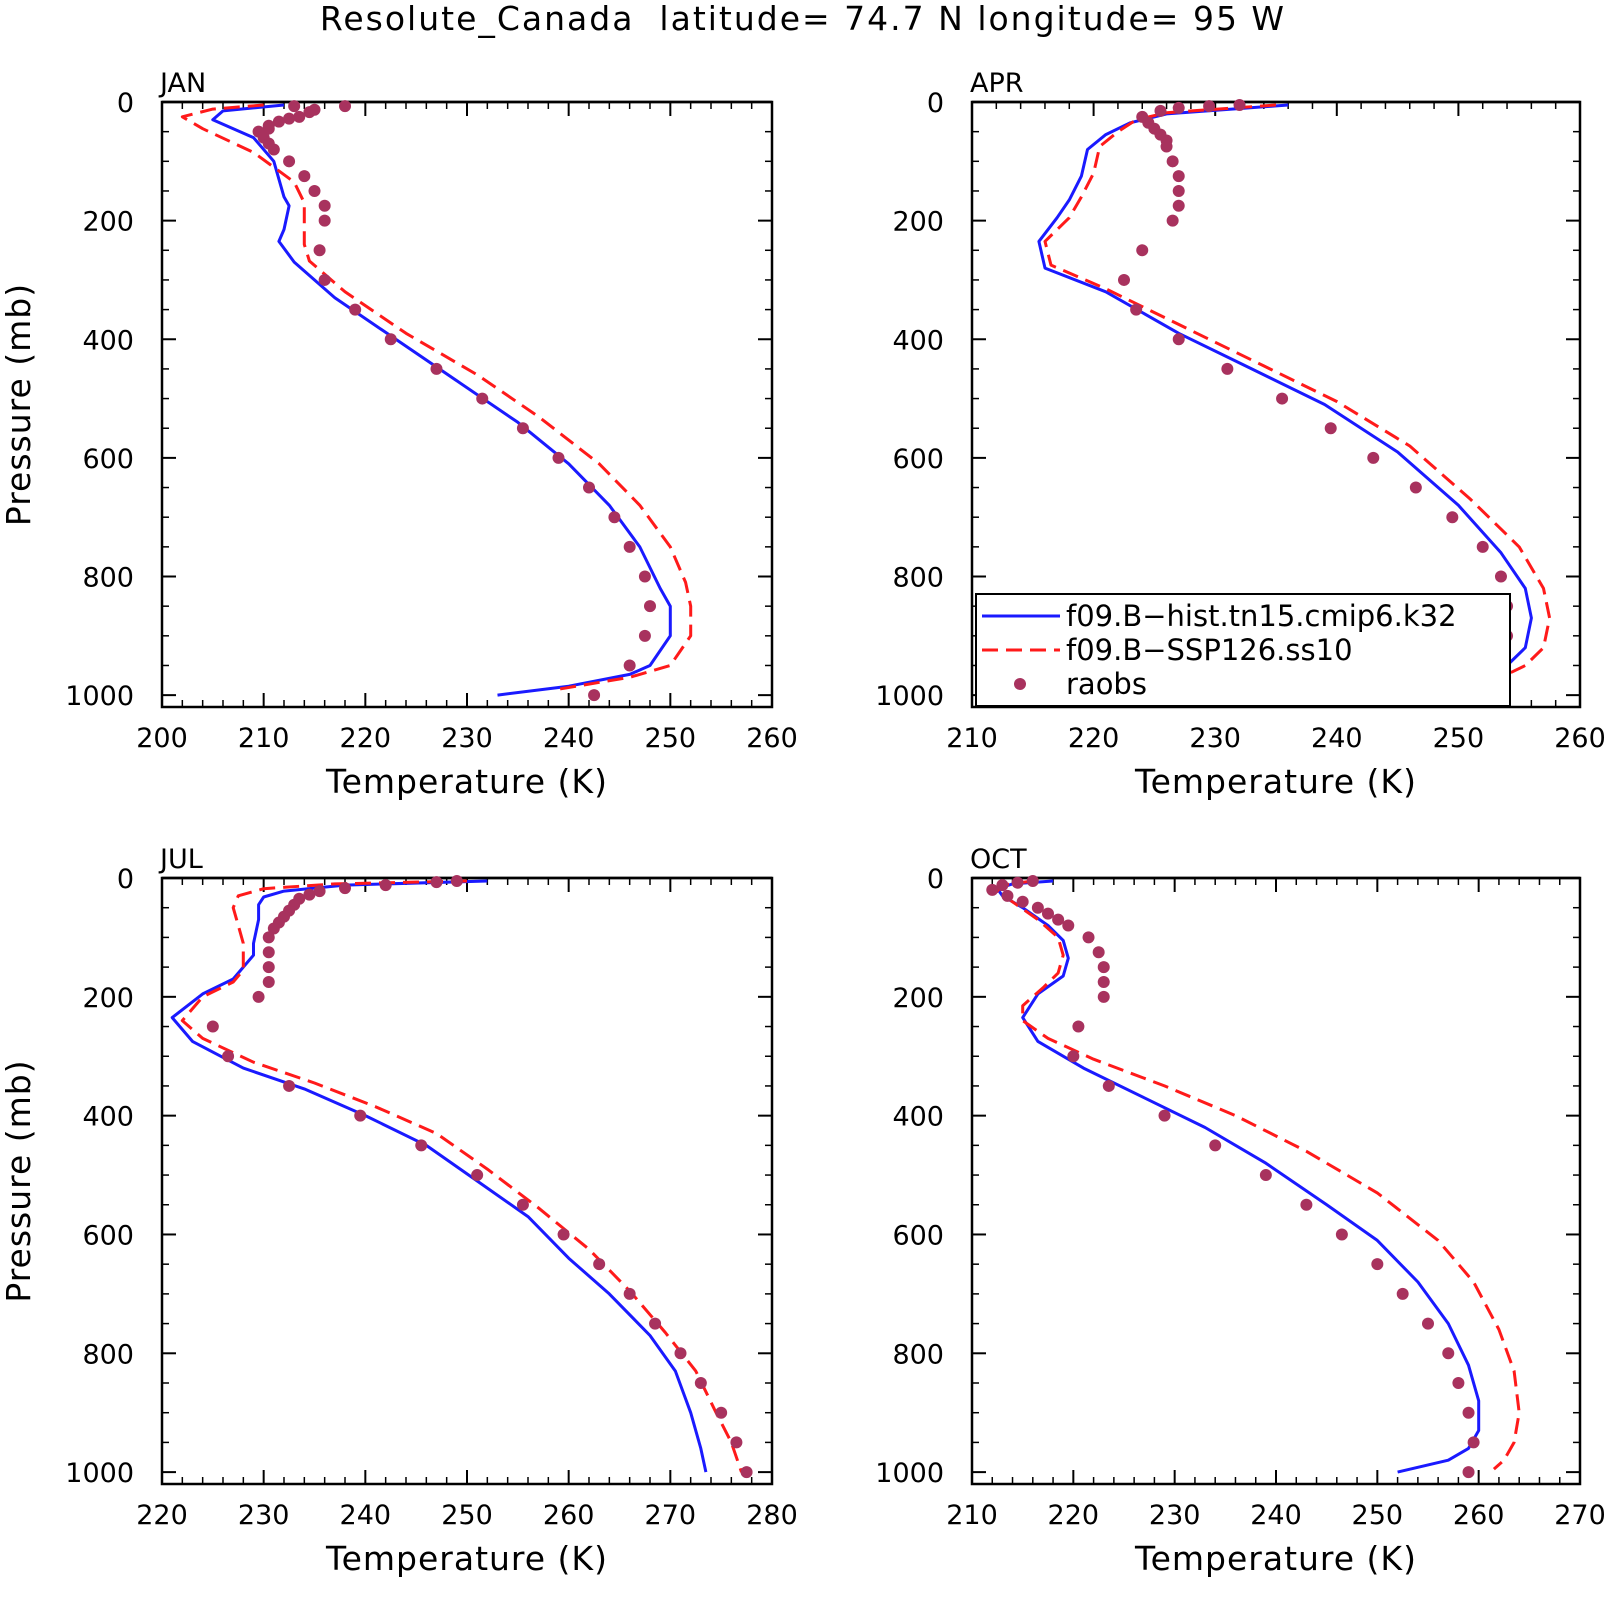  Describe the element at coordinates (997, 83) in the screenshot. I see `panel-label: APR` at that location.